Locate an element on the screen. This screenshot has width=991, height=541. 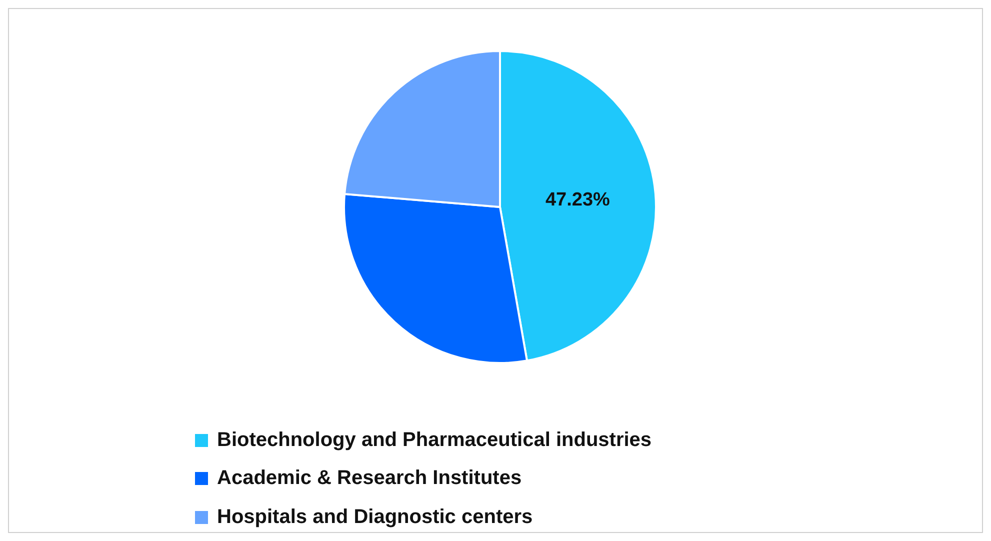
legend-label: Academic & Research Institutes is located at coordinates (369, 478).